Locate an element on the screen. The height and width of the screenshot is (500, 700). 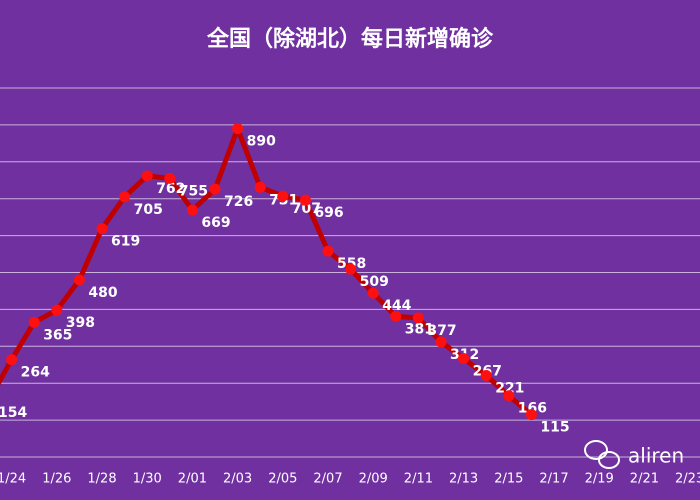
x-tick-label: 2/01 is located at coordinates (192, 479).